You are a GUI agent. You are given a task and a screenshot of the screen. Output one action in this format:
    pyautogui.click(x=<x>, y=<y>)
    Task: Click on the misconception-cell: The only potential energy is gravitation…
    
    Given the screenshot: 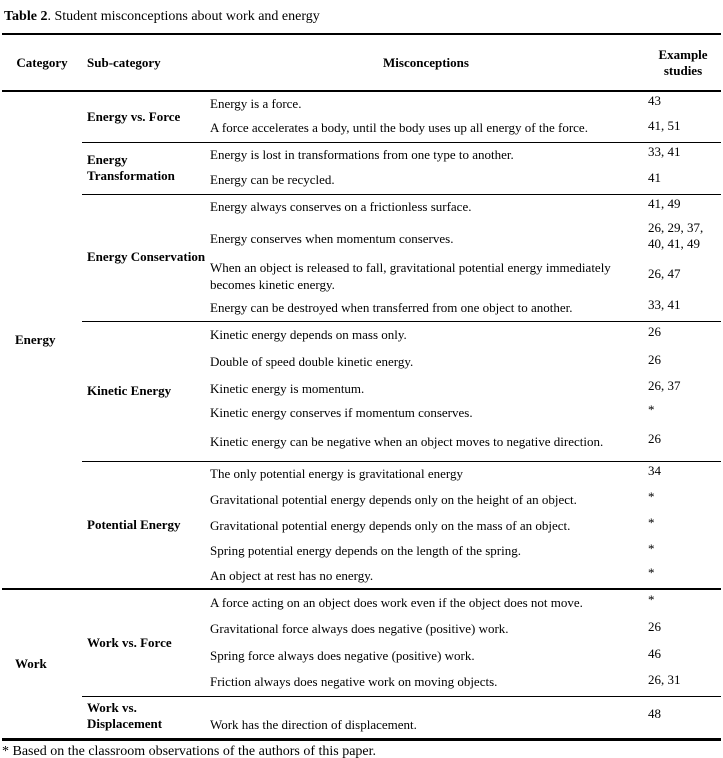 What is the action you would take?
    pyautogui.click(x=426, y=473)
    